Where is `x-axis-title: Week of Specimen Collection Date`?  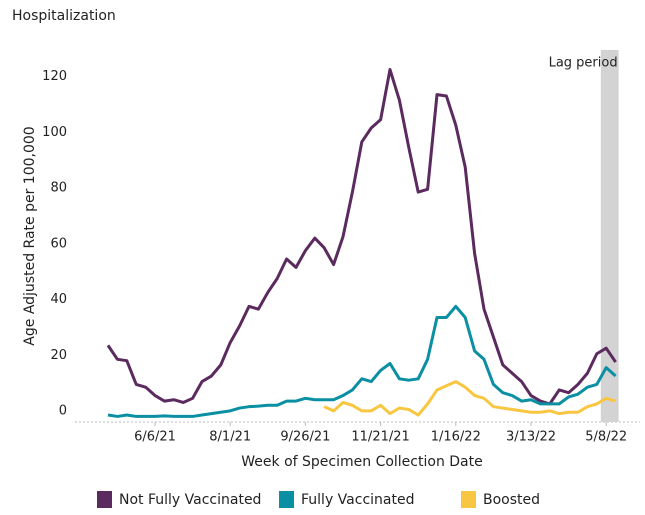
x-axis-title: Week of Specimen Collection Date is located at coordinates (361, 462).